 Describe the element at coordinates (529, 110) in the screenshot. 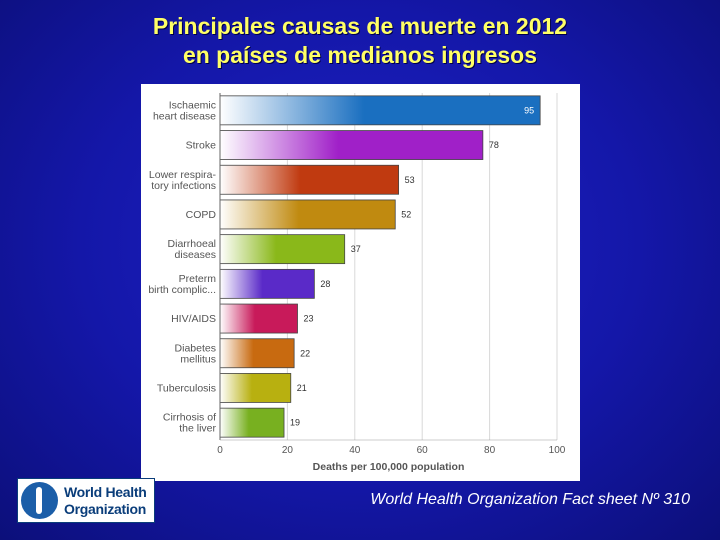

I see `data-label: 95` at that location.